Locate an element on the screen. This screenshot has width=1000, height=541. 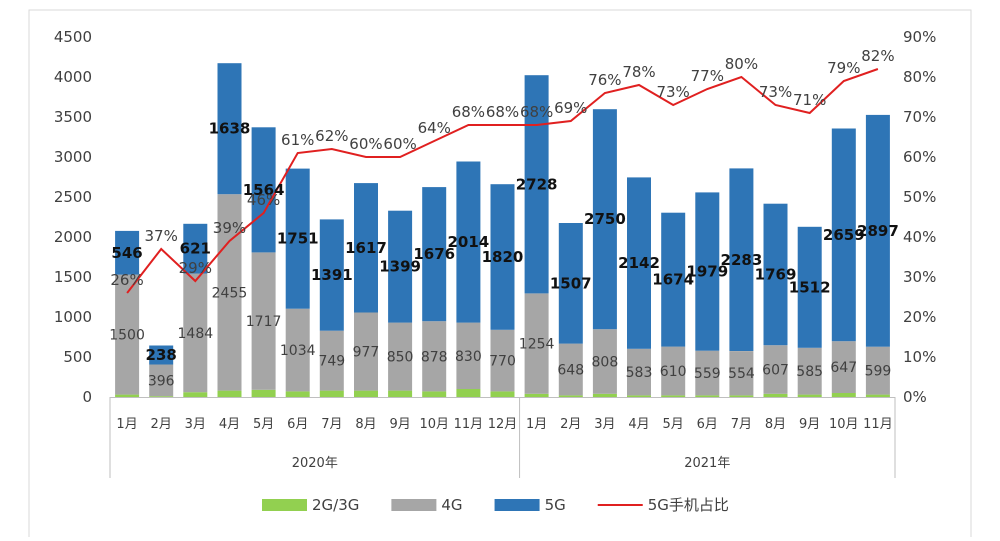
data-label-4g: 830 is located at coordinates (468, 357).